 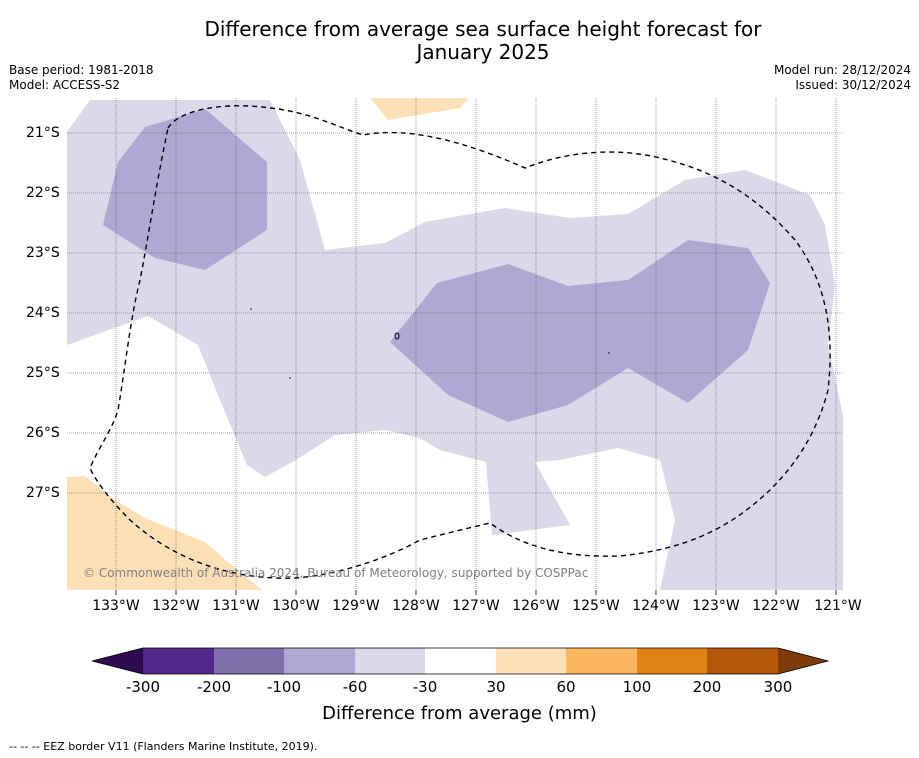 I want to click on lon-label: 124°W, so click(x=656, y=606).